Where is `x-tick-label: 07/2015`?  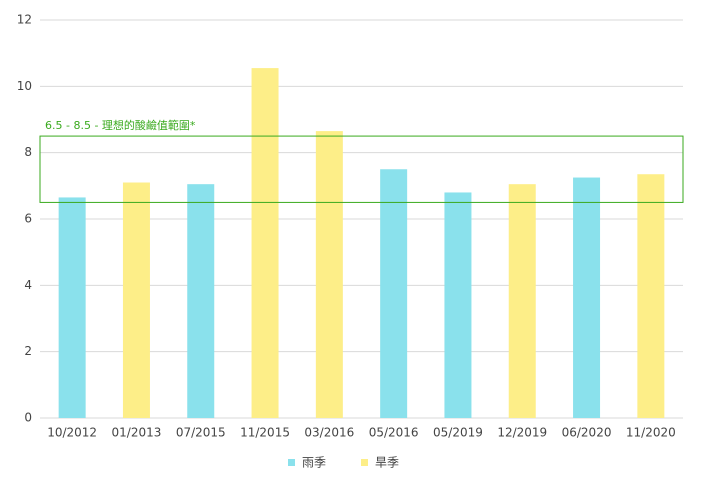 x-tick-label: 07/2015 is located at coordinates (201, 433).